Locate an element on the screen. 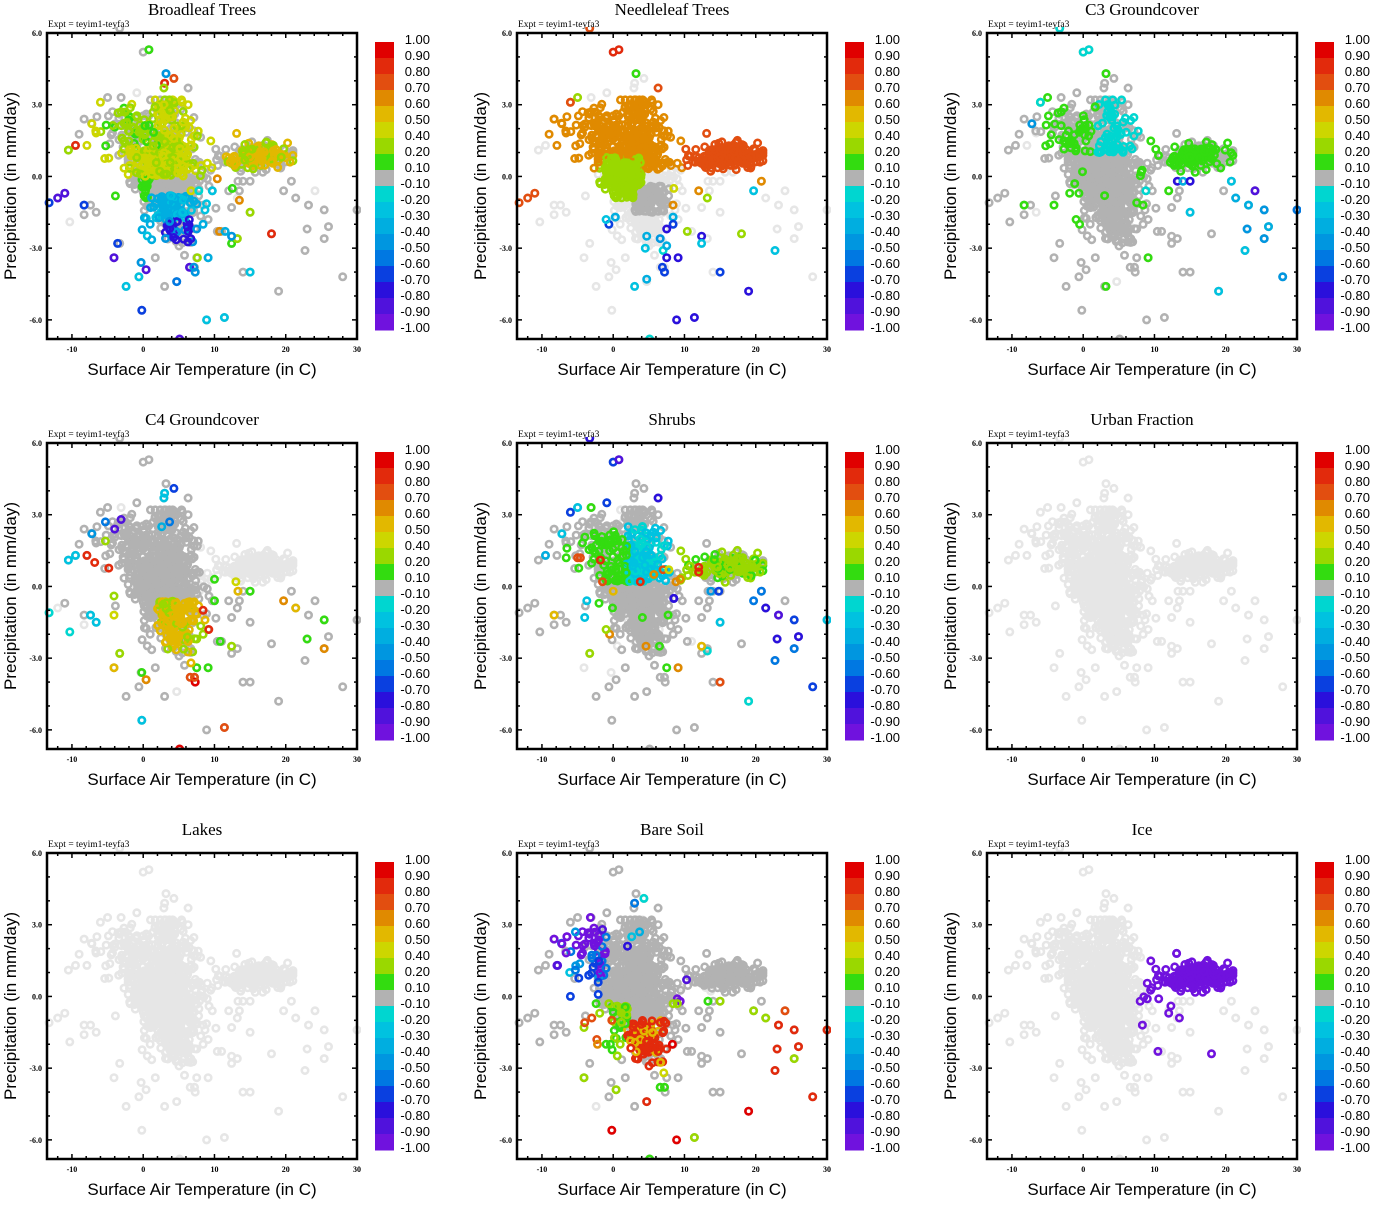  colorbar-label: -0.40 is located at coordinates (885, 231).